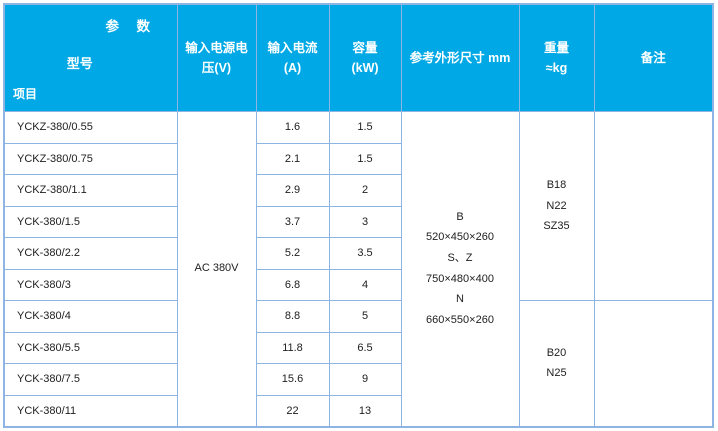 Image resolution: width=718 pixels, height=431 pixels. What do you see at coordinates (292, 158) in the screenshot?
I see `current-cell: 2.1` at bounding box center [292, 158].